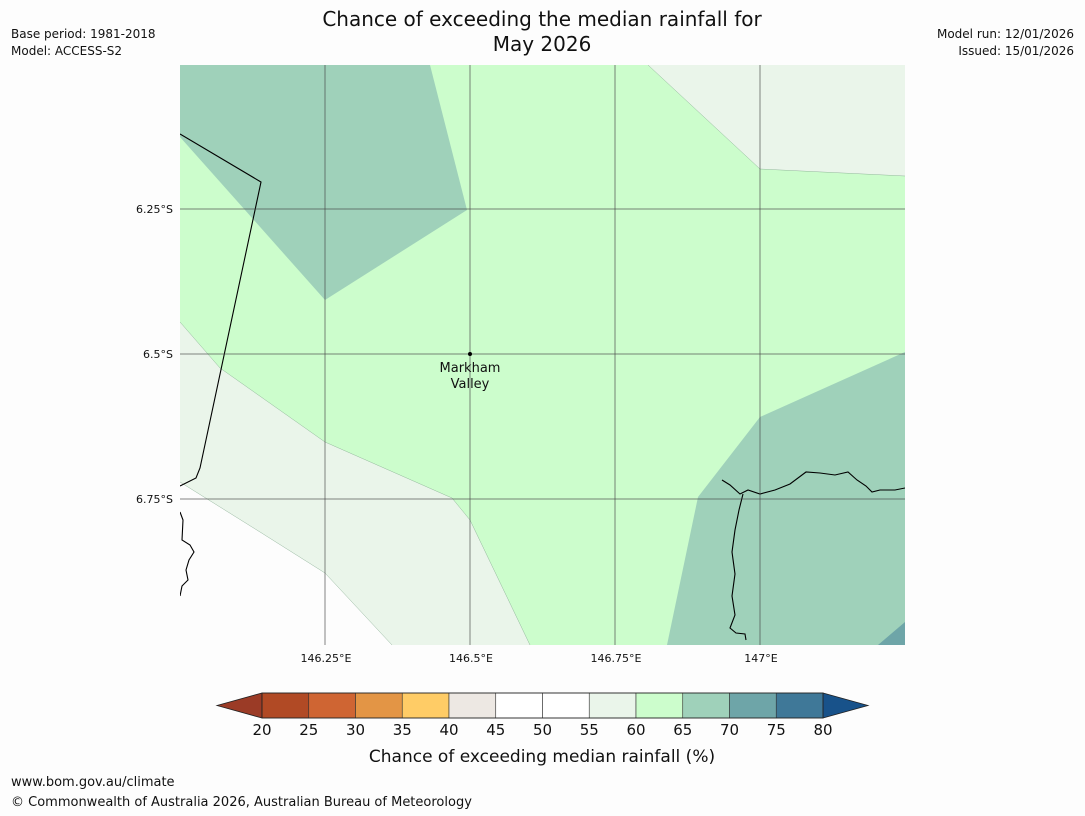  What do you see at coordinates (760, 658) in the screenshot?
I see `lon-label-147: 147°E` at bounding box center [760, 658].